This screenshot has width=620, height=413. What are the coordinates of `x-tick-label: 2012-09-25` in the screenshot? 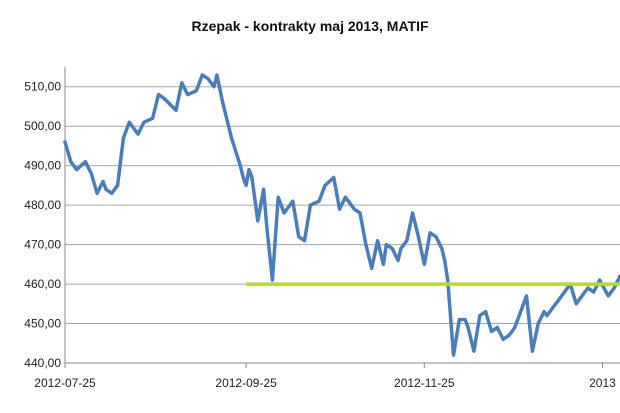 It's located at (246, 383).